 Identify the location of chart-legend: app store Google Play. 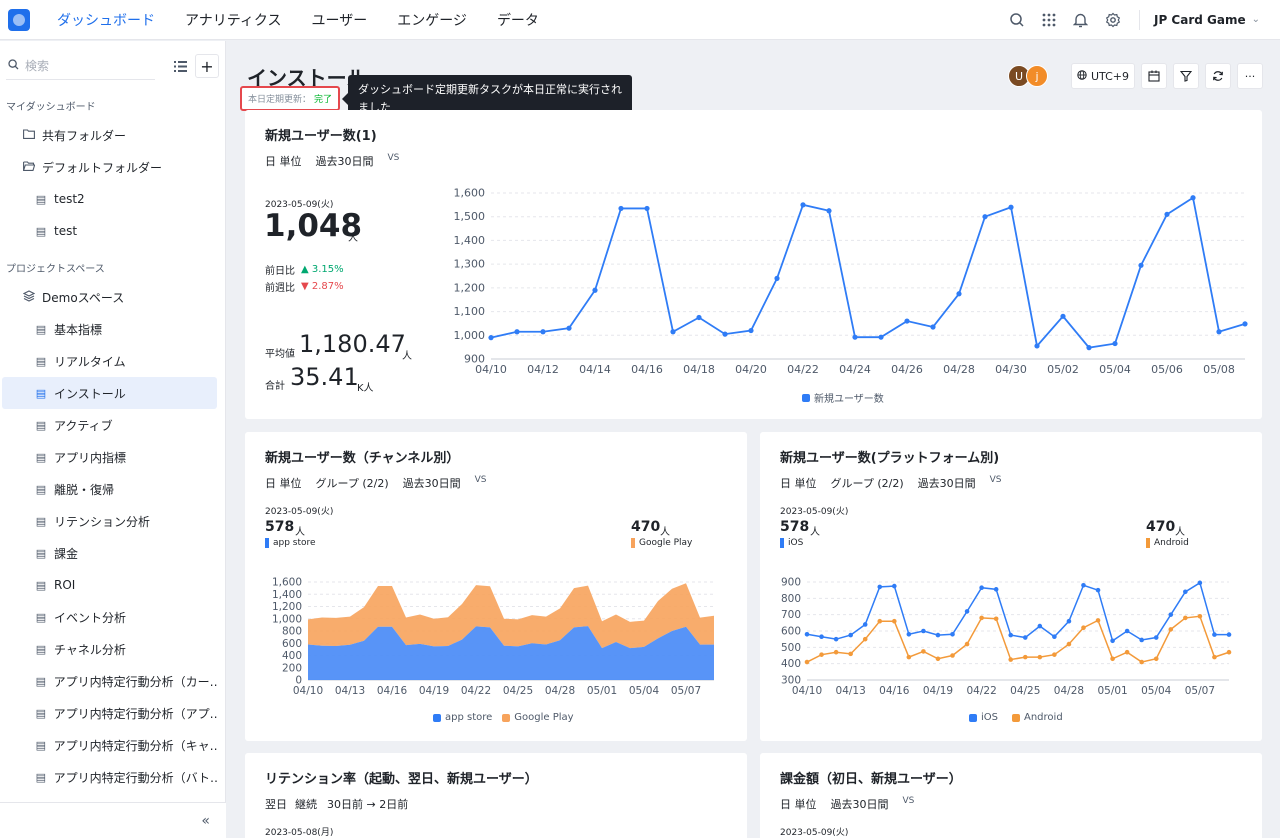
(503, 717).